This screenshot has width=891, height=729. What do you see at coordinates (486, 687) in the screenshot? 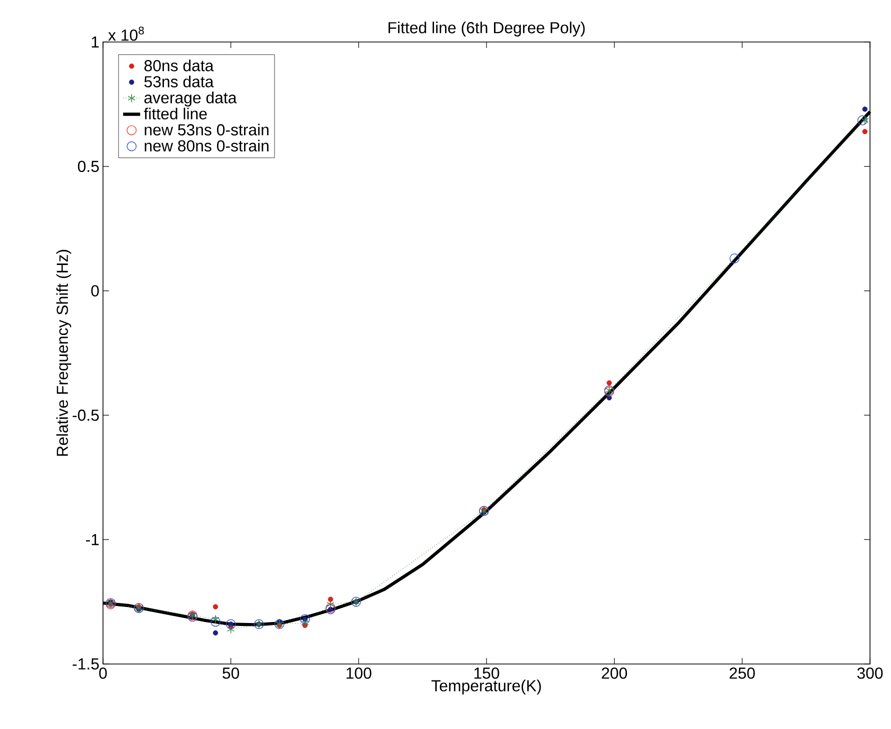
I see `x-axis-title: Temperature(K)` at bounding box center [486, 687].